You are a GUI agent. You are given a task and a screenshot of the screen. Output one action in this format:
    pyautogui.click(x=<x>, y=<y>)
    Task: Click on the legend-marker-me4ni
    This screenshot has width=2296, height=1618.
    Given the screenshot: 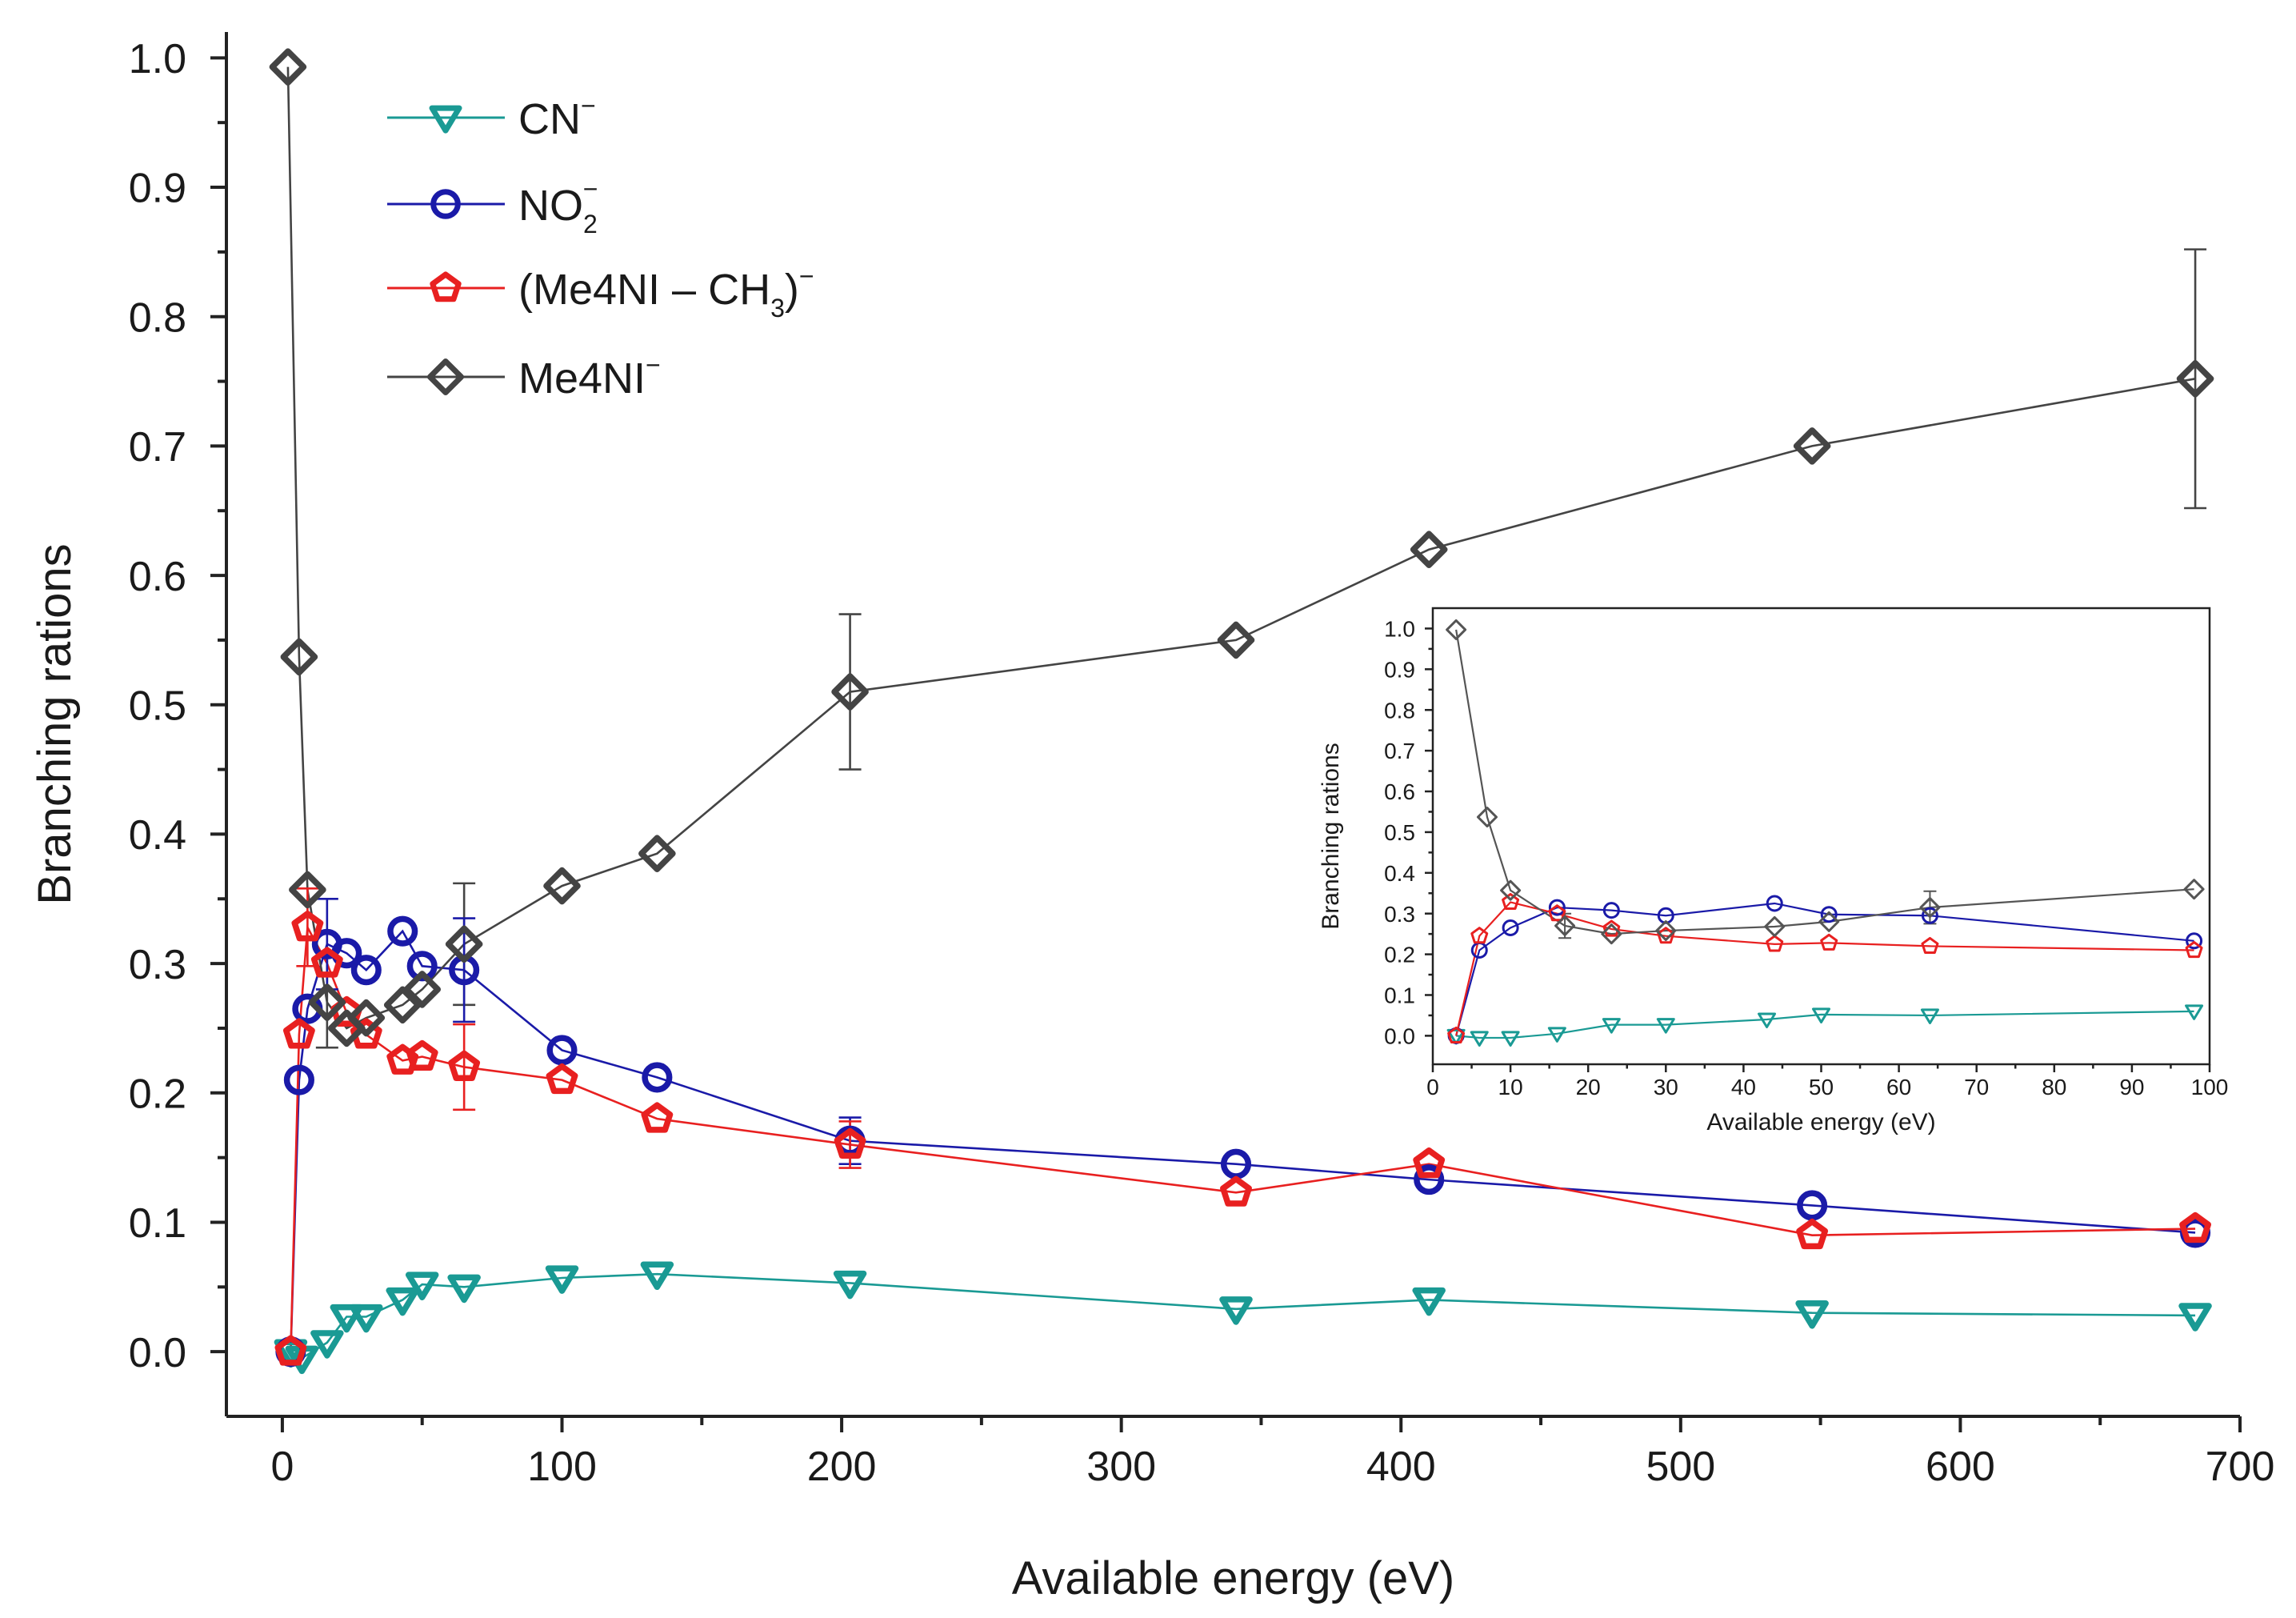 What is the action you would take?
    pyautogui.click(x=445, y=377)
    